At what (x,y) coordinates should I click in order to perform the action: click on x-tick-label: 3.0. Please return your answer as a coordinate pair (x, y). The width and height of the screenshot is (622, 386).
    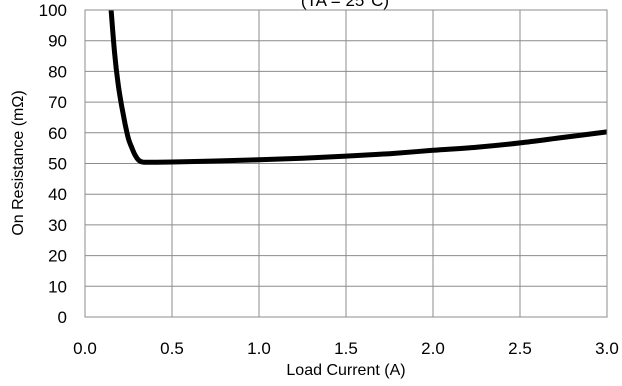
    Looking at the image, I should click on (607, 348).